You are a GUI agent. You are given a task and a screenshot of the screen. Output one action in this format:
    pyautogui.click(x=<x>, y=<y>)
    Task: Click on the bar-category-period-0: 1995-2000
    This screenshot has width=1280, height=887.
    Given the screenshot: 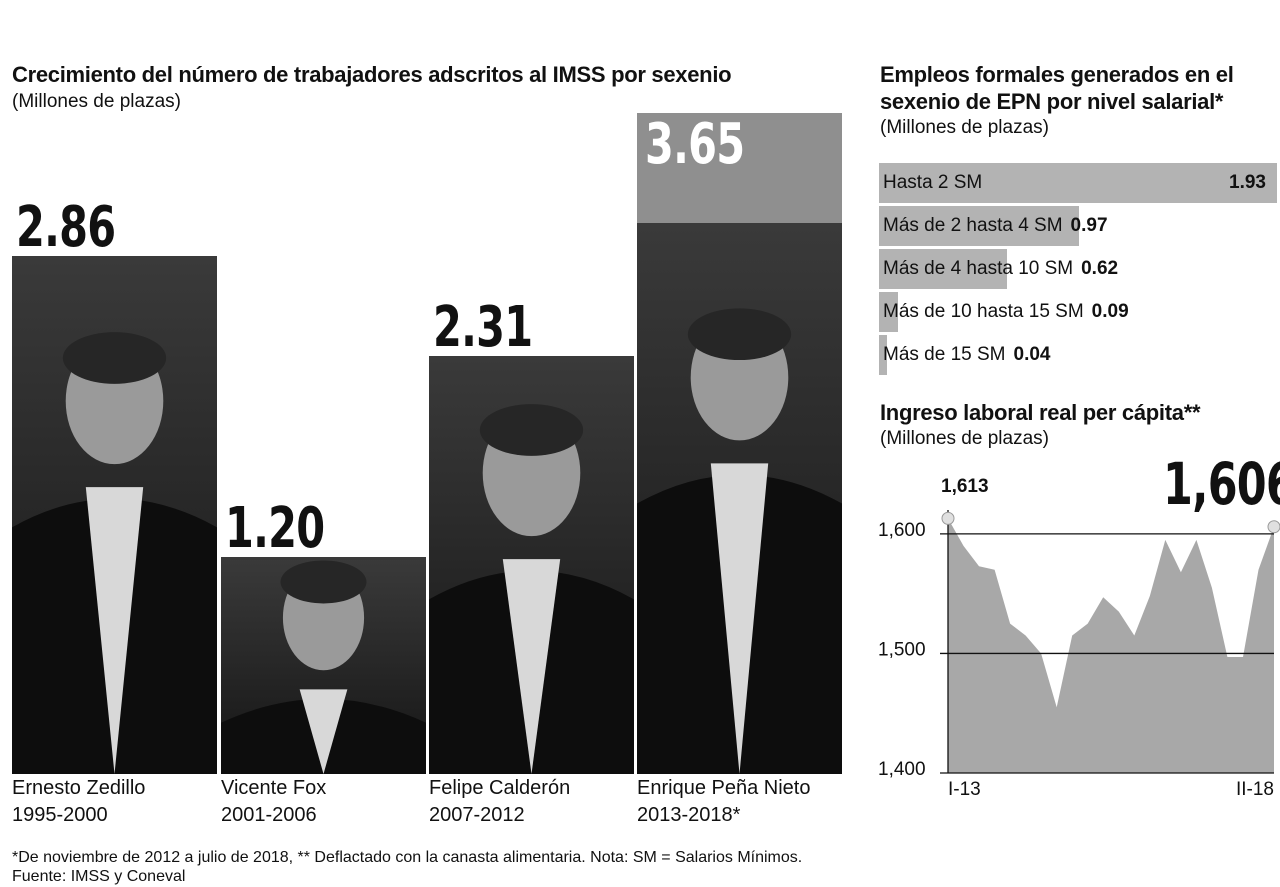 What is the action you would take?
    pyautogui.click(x=60, y=815)
    